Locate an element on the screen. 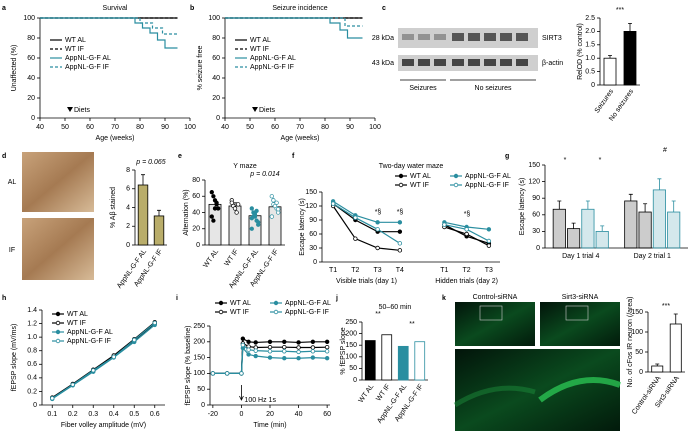 This screenshot has width=692, height=439. y-tick-label: 0.6 is located at coordinates (32, 364).